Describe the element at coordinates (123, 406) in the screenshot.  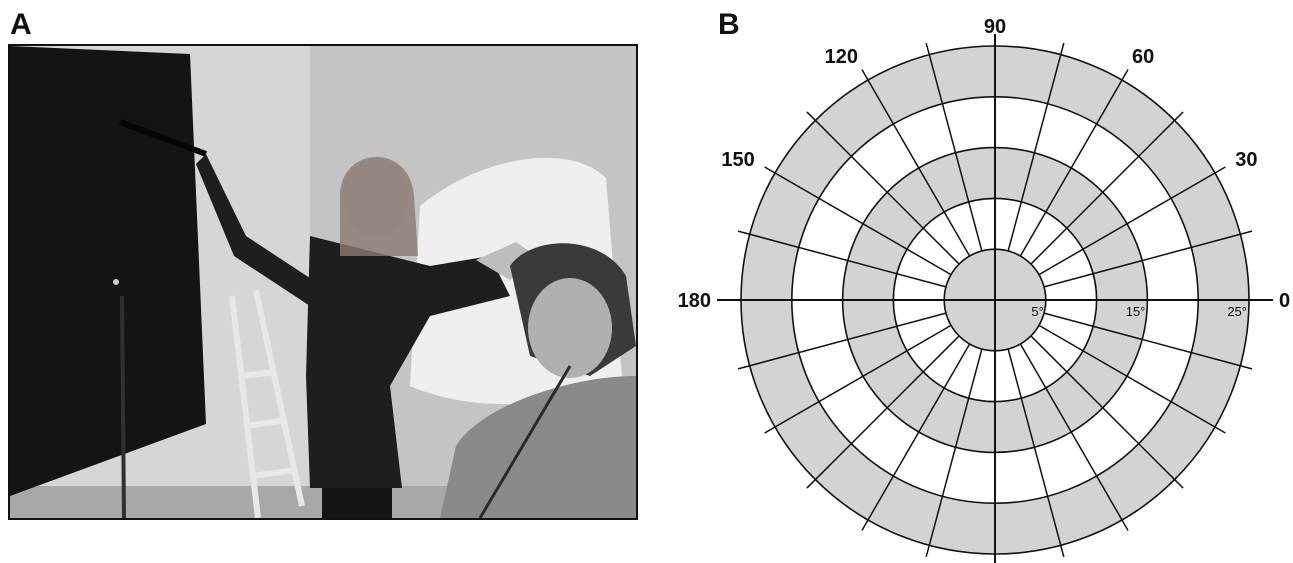
I see `screen-cord` at that location.